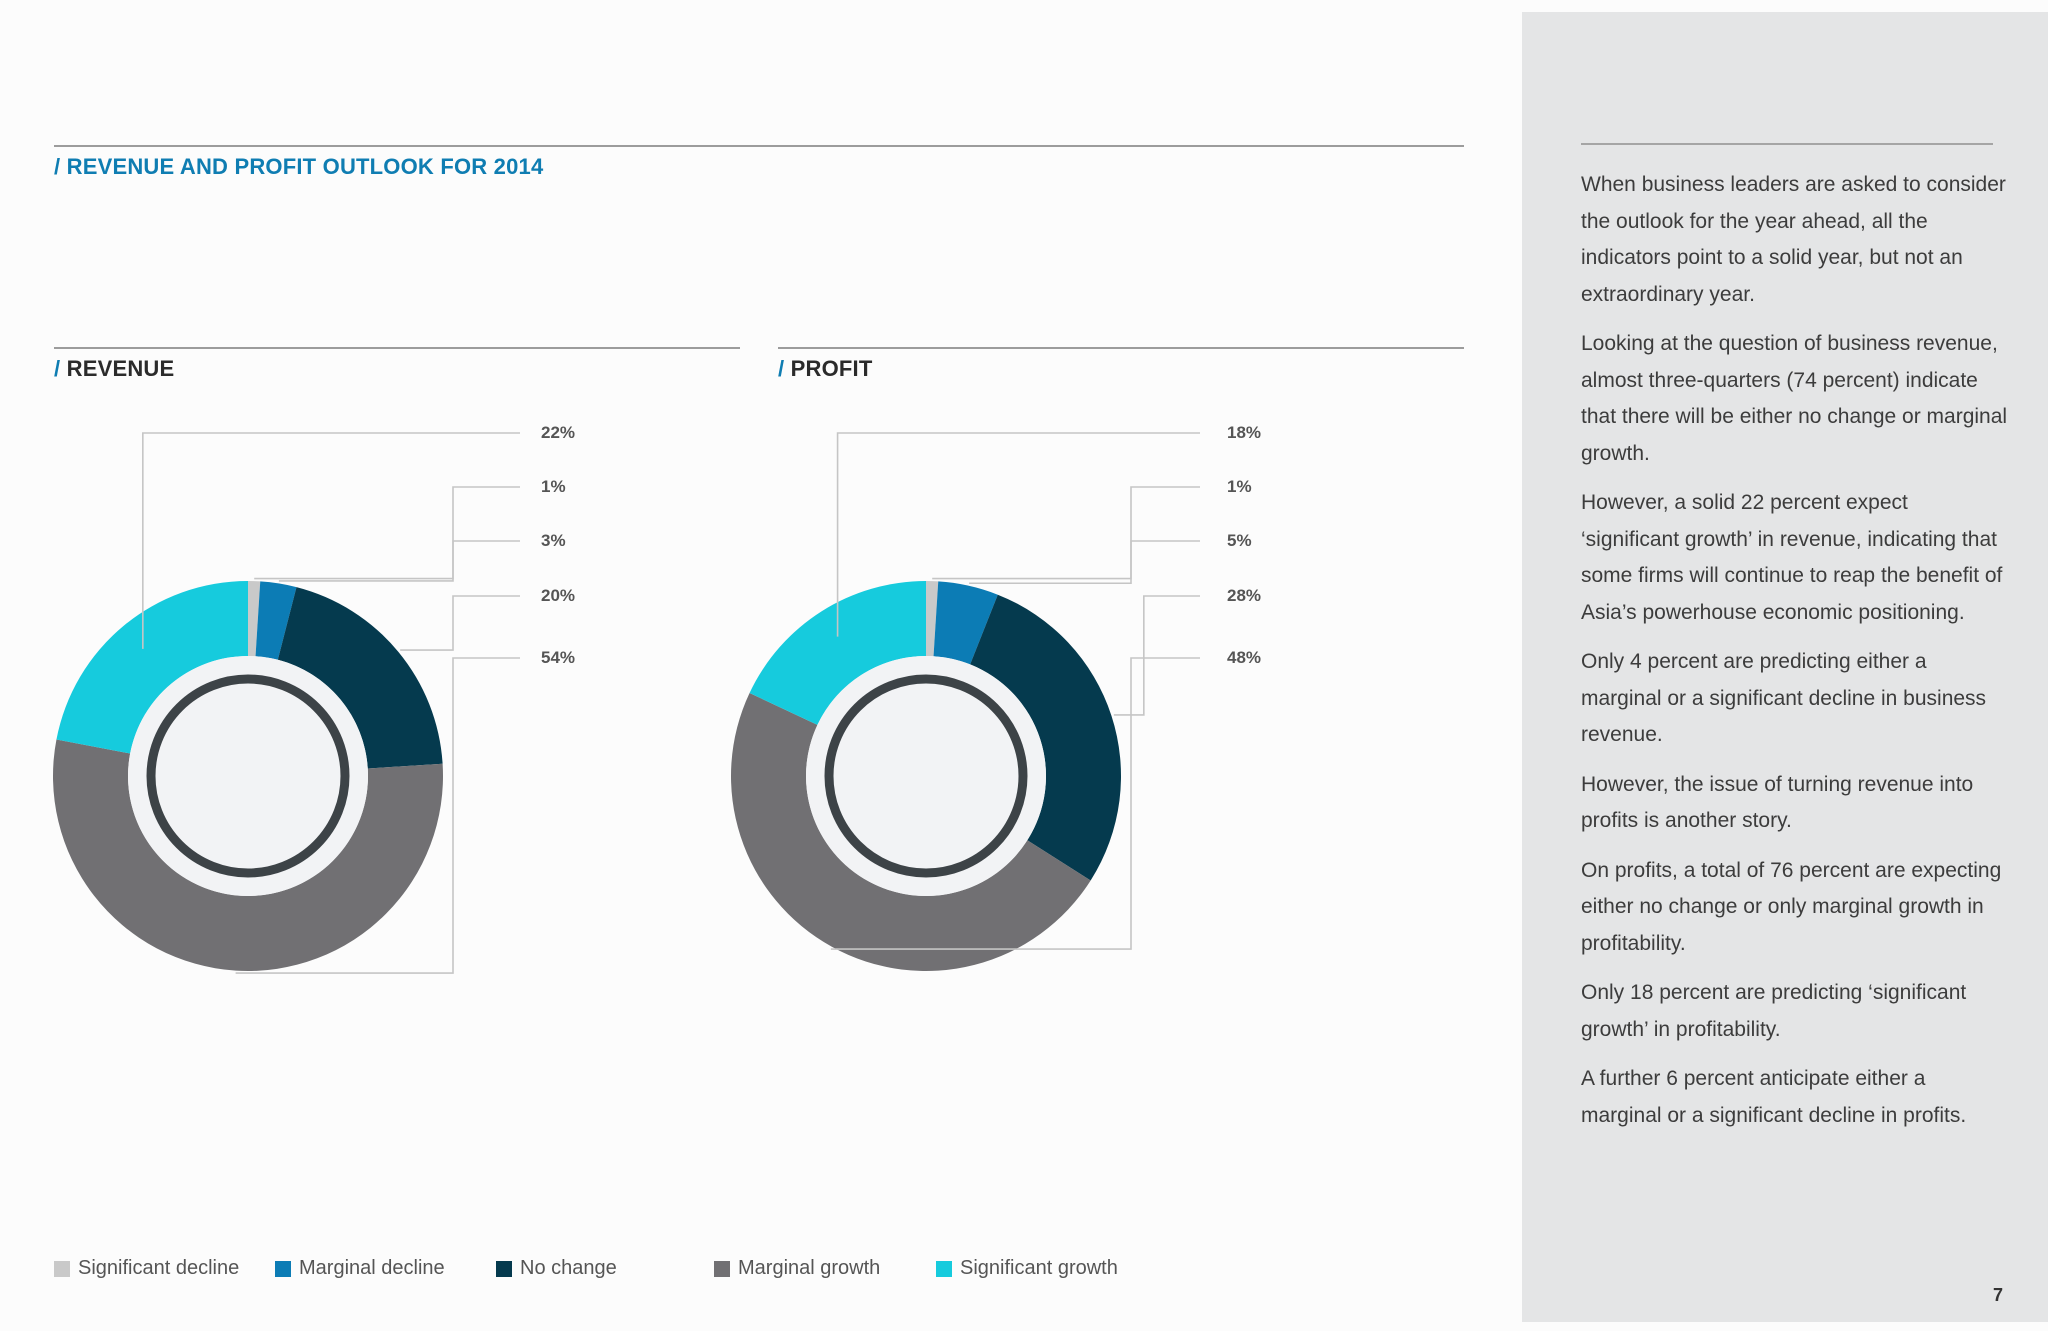 Image resolution: width=2048 pixels, height=1331 pixels. I want to click on legend-marginal-decline: Marginal decline, so click(360, 1268).